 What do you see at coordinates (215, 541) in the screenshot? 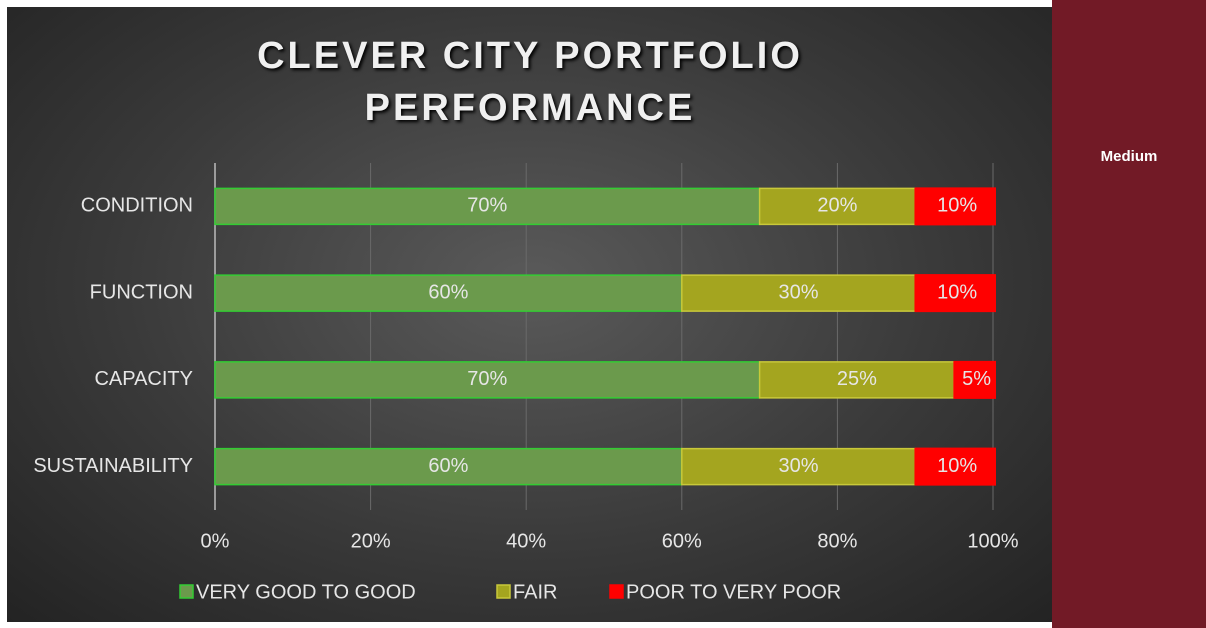
I see `x-tick-label: 0%` at bounding box center [215, 541].